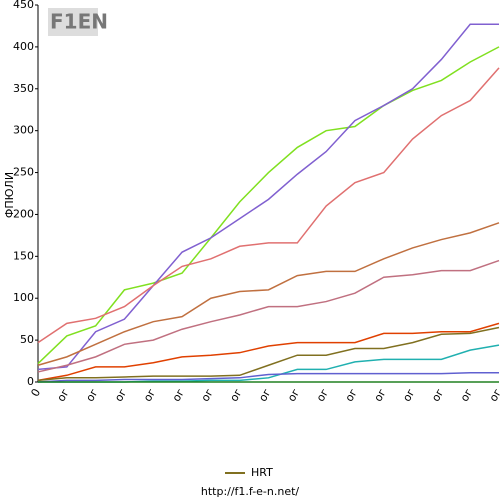 The width and height of the screenshot is (500, 500). I want to click on x-tick-label: 0, so click(35, 393).